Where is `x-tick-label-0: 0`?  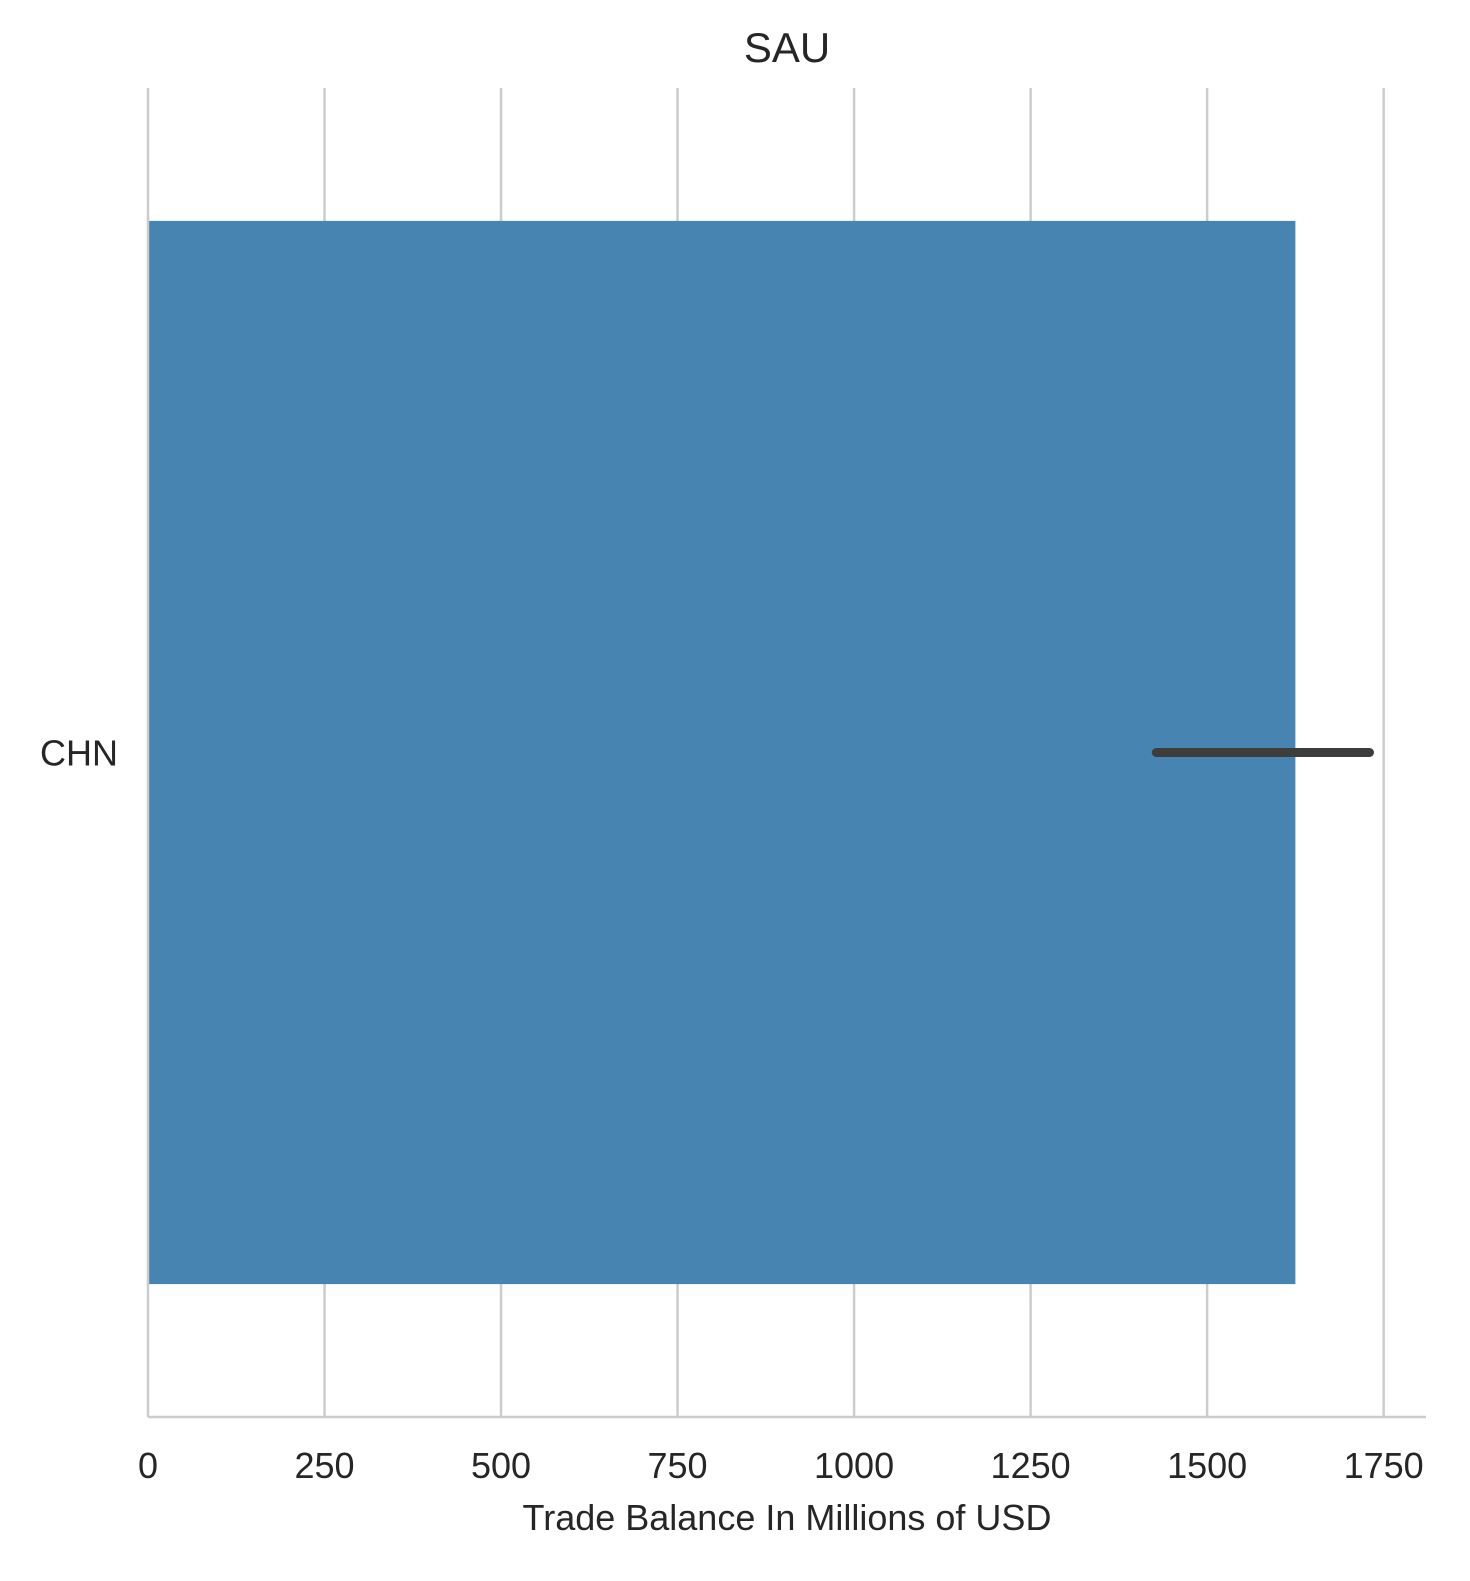 x-tick-label-0: 0 is located at coordinates (148, 1465).